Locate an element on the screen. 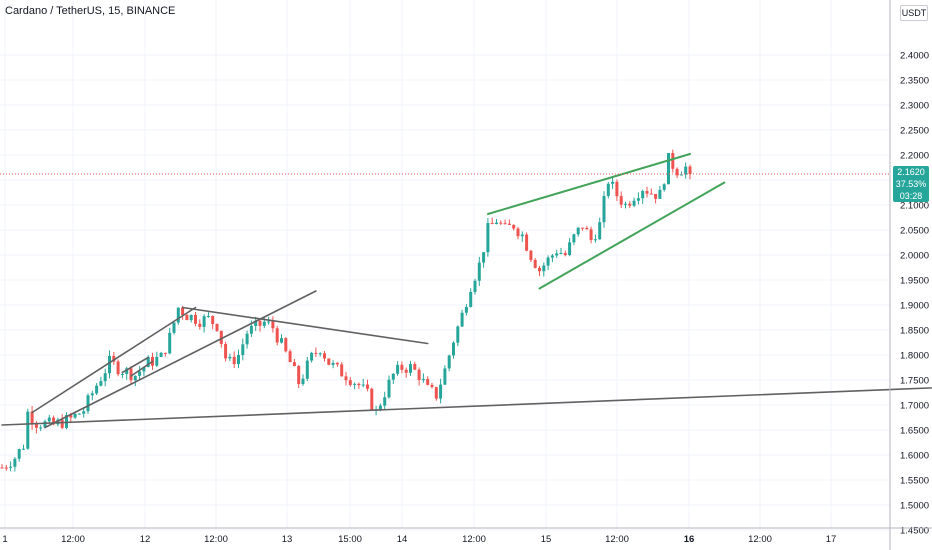 Image resolution: width=932 pixels, height=550 pixels. y-tick-label: 1.9000 is located at coordinates (914, 306).